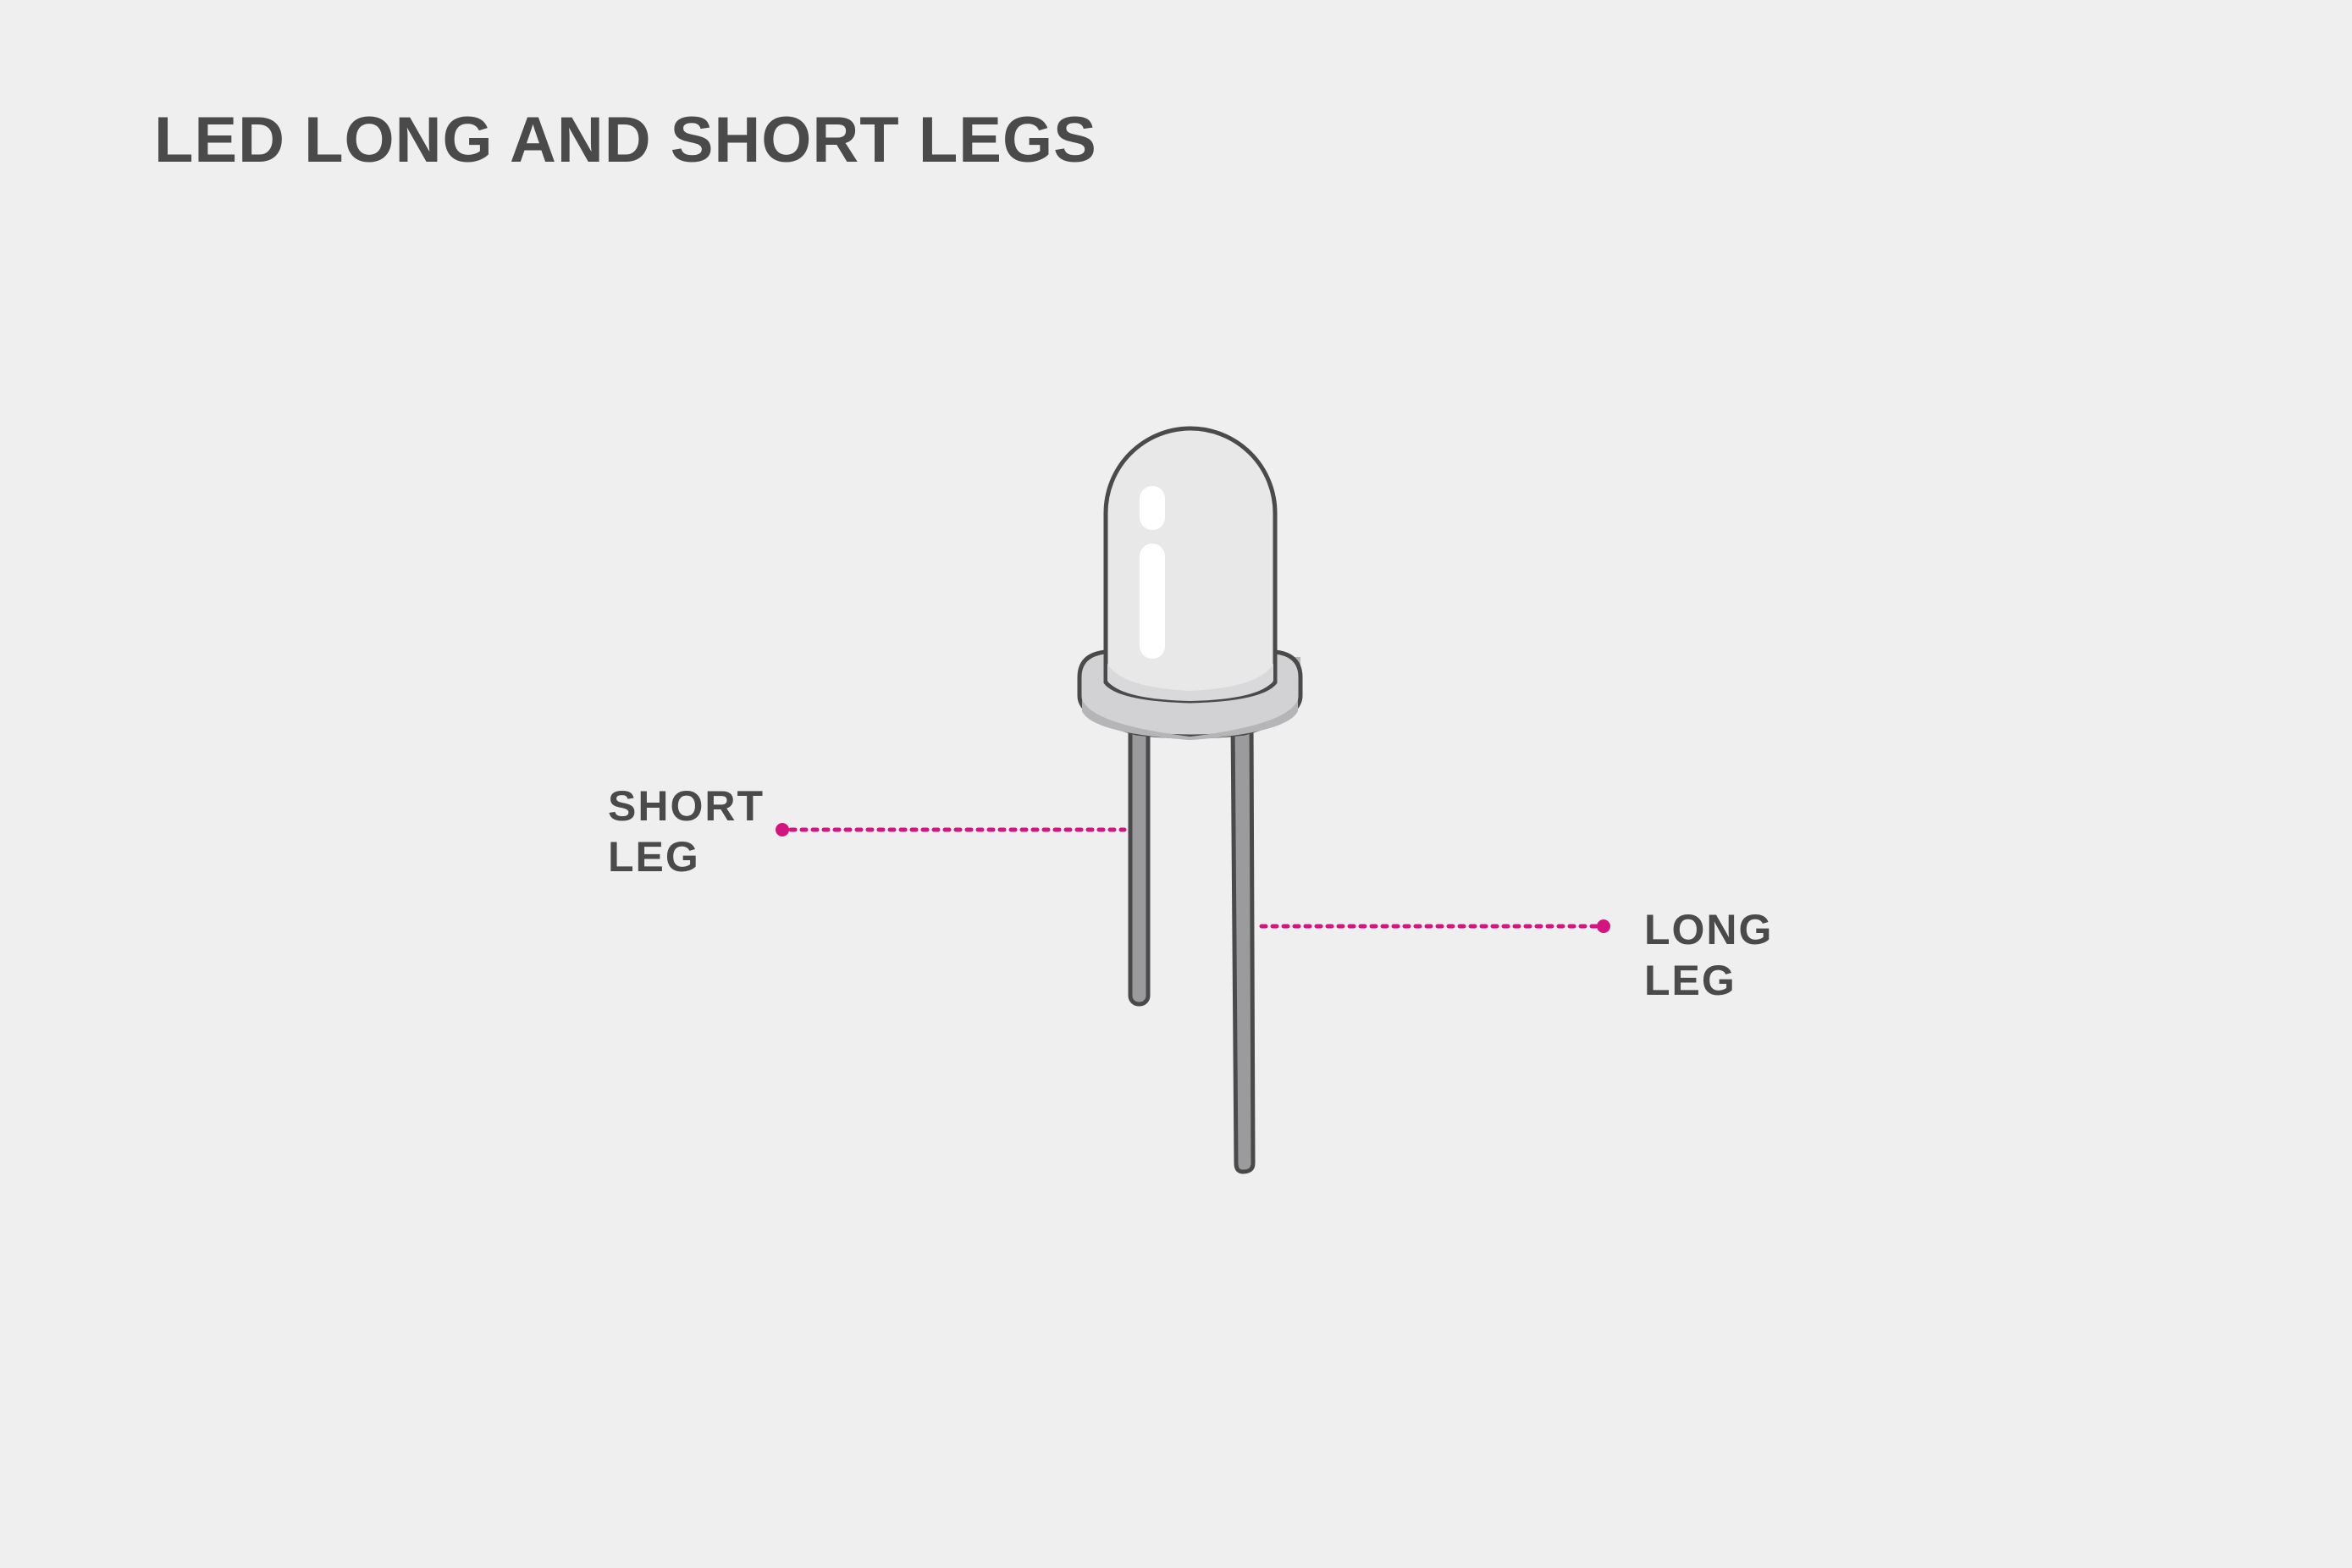 This screenshot has height=1568, width=2352. What do you see at coordinates (625, 140) in the screenshot?
I see `page-title: LED LONG AND SHORT LEGS` at bounding box center [625, 140].